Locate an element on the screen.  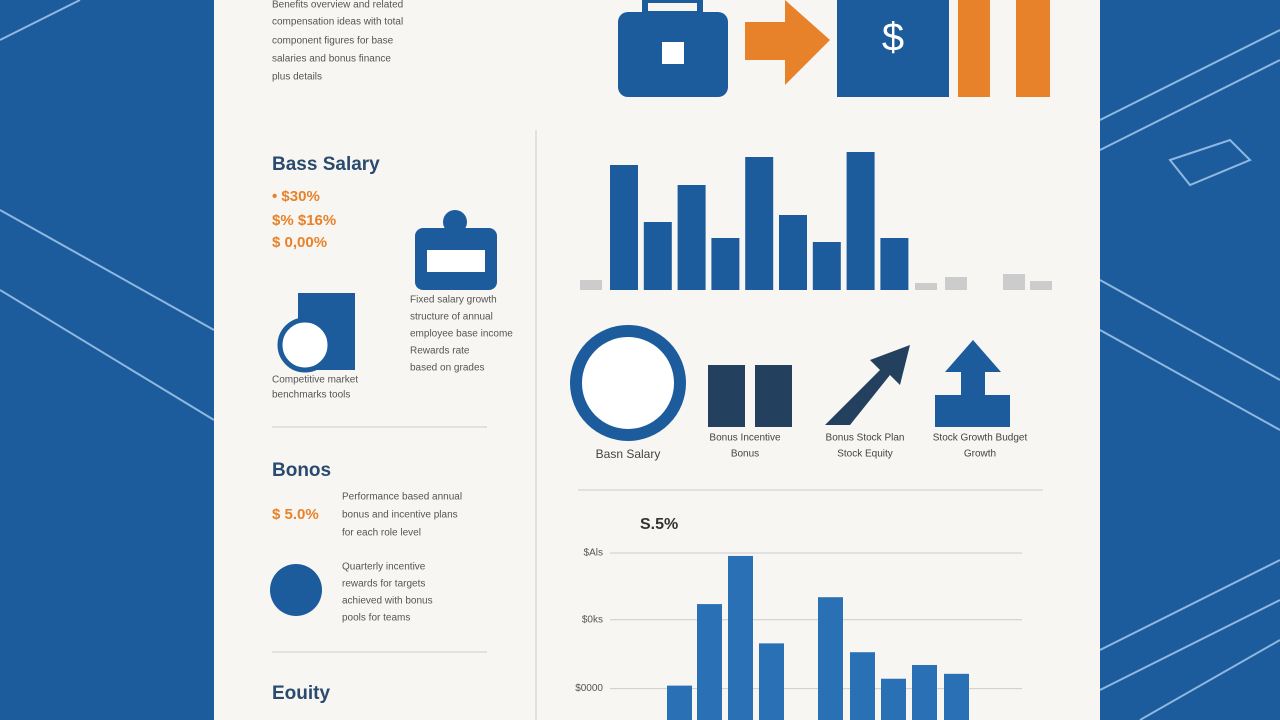
bonus-icon is located at coordinates (296, 590).